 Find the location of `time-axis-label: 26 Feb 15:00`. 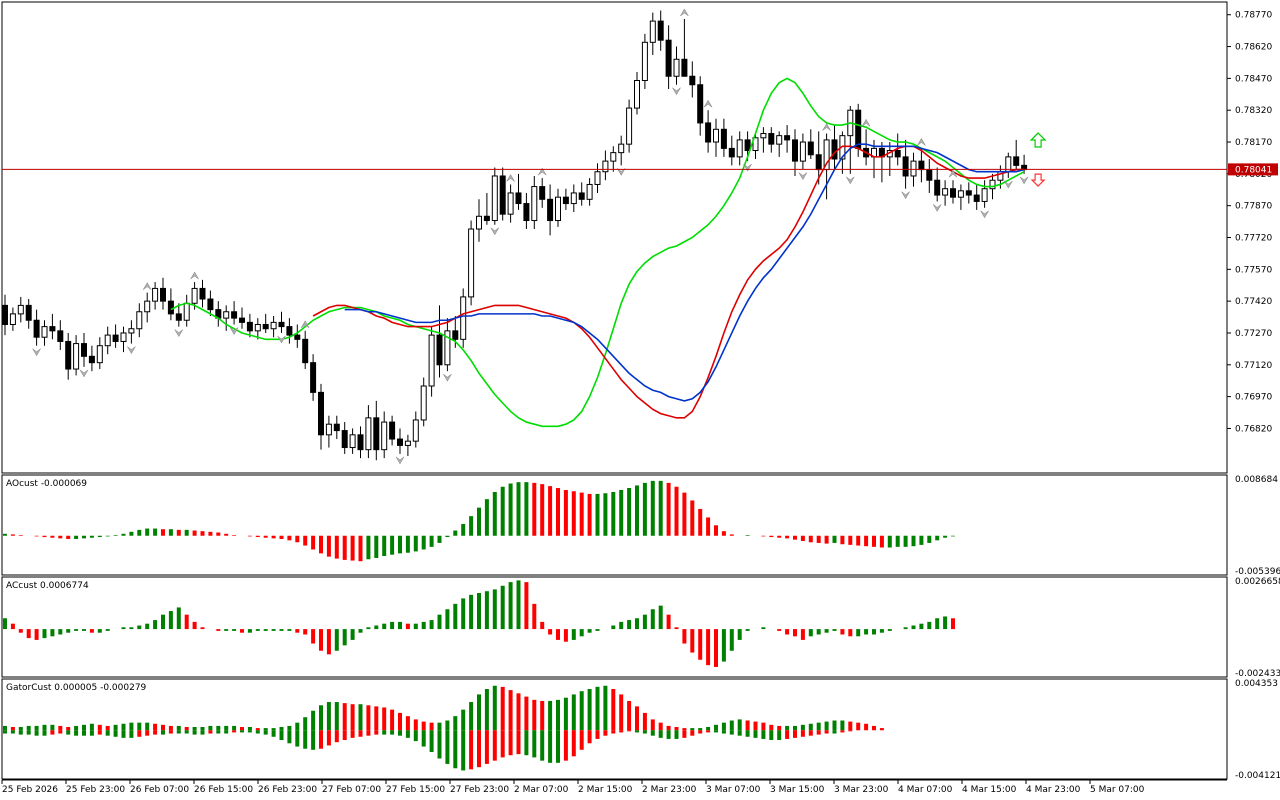

time-axis-label: 26 Feb 15:00 is located at coordinates (223, 790).